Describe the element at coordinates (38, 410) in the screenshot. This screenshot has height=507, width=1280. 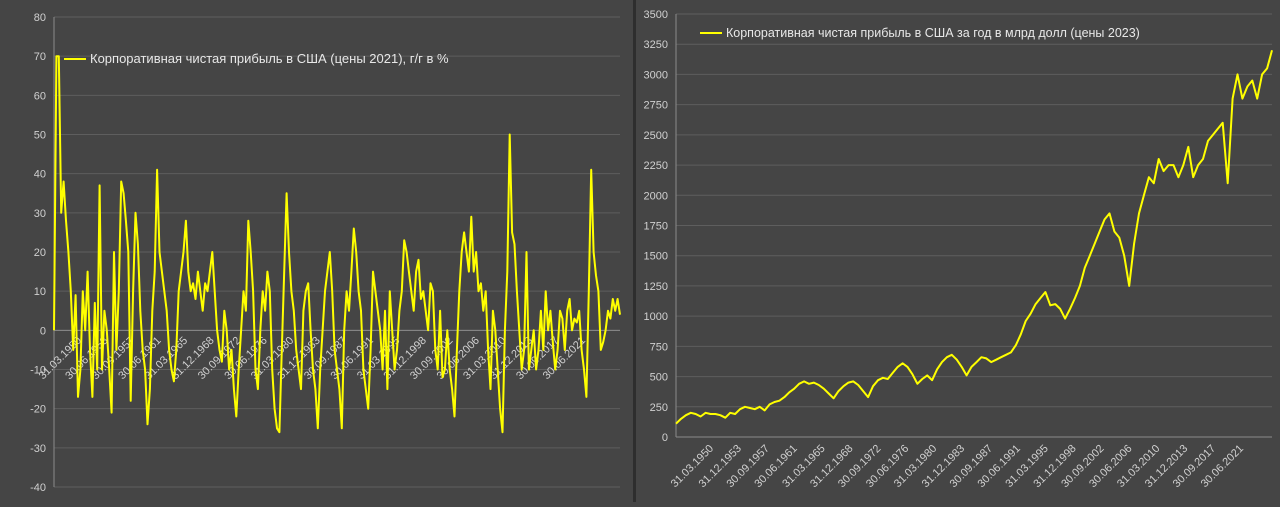
I see `y-tick-label: -20` at that location.